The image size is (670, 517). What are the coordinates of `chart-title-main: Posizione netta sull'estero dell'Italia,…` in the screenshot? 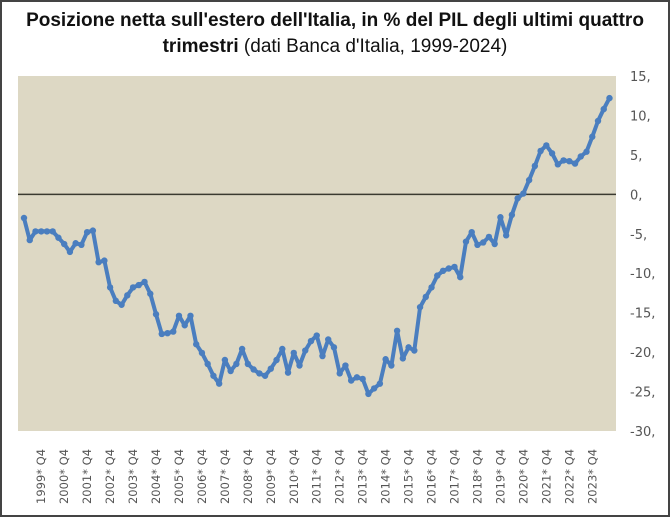 It's located at (335, 33).